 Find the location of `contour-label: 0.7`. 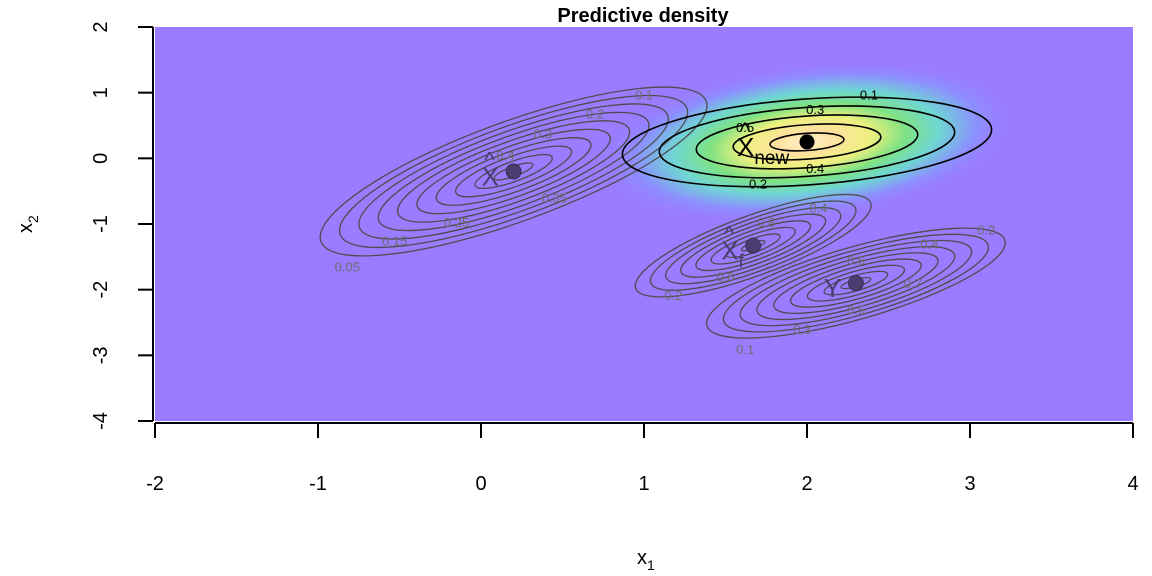

contour-label: 0.7 is located at coordinates (913, 283).